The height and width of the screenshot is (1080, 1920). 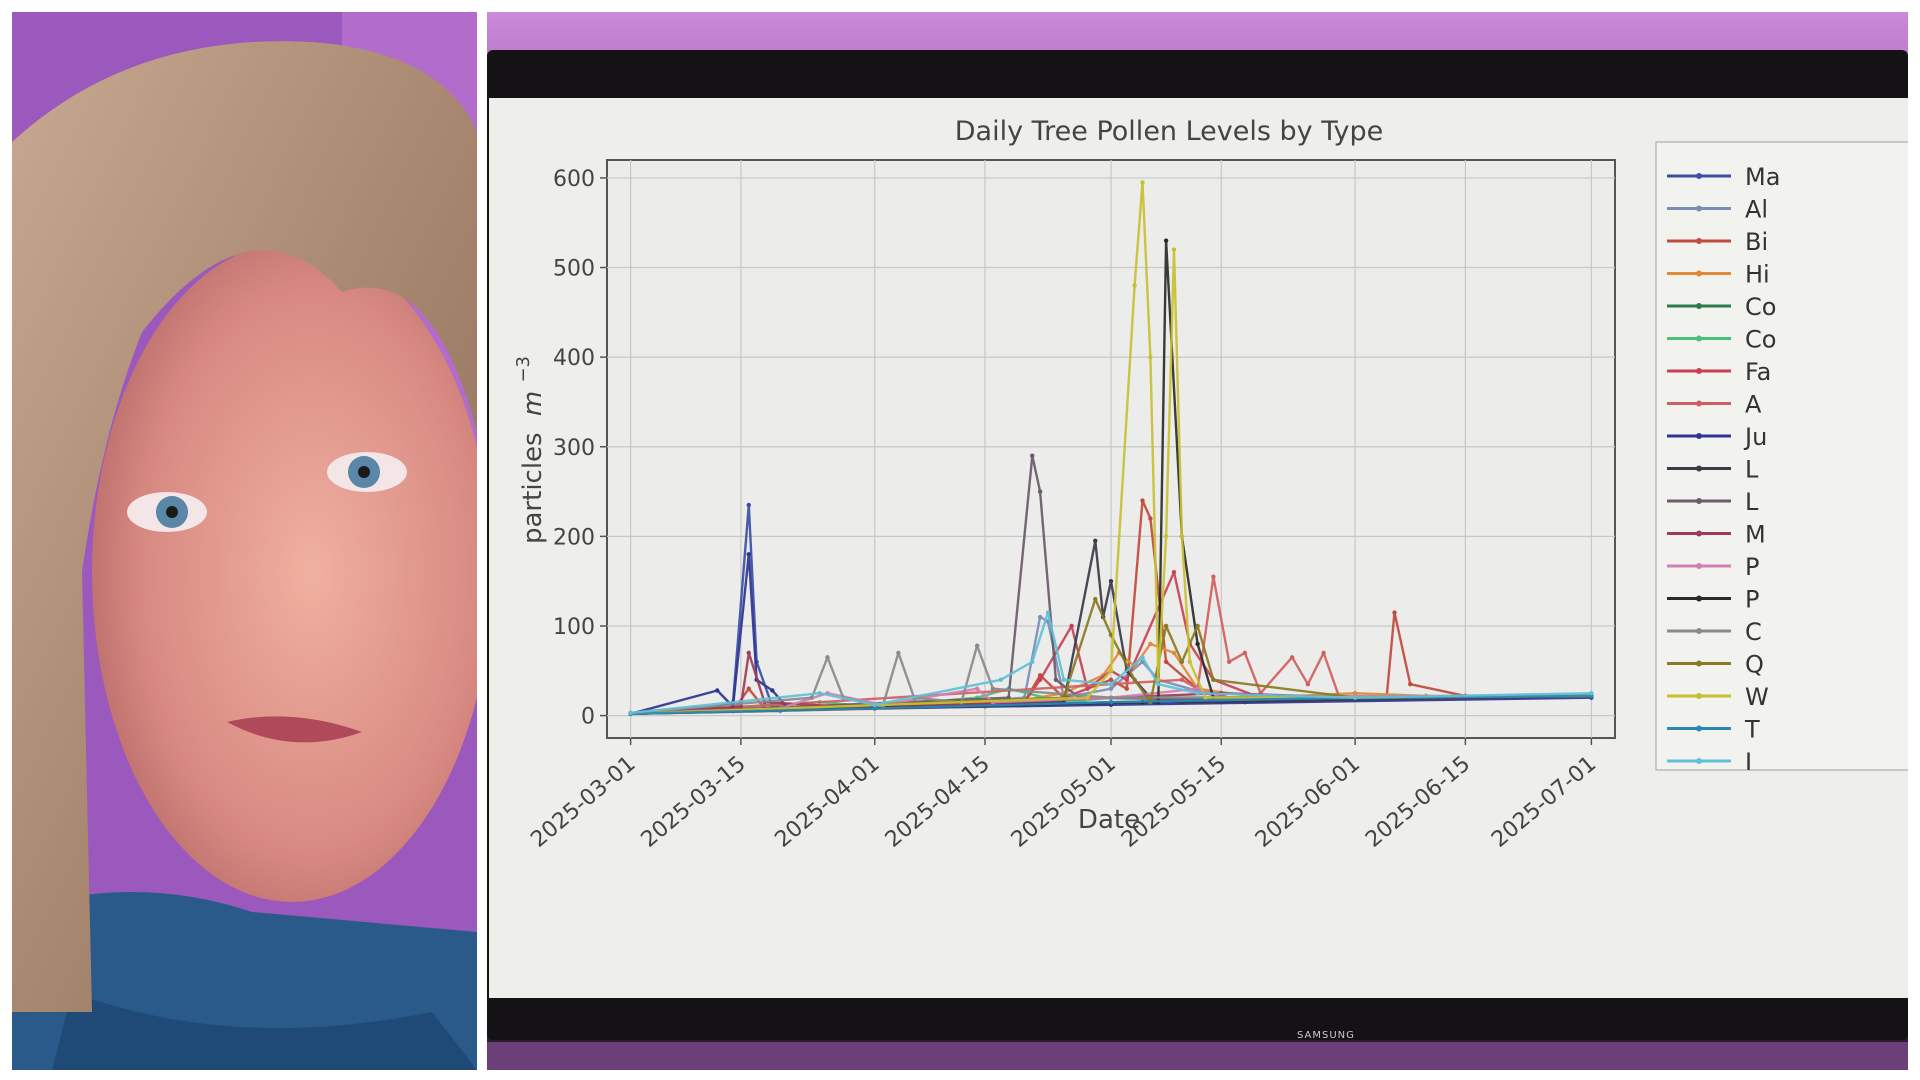 I want to click on legend-label-18: I, so click(x=1748, y=762).